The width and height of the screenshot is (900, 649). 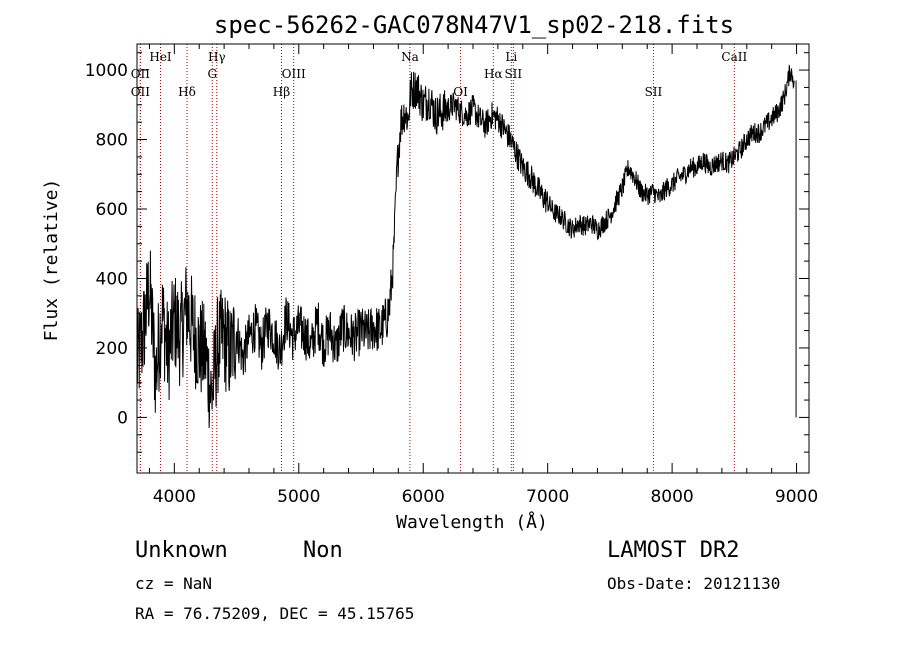 What do you see at coordinates (474, 25) in the screenshot?
I see `chart-title: spec-56262-GAC078N47V1_sp02-218.fits` at bounding box center [474, 25].